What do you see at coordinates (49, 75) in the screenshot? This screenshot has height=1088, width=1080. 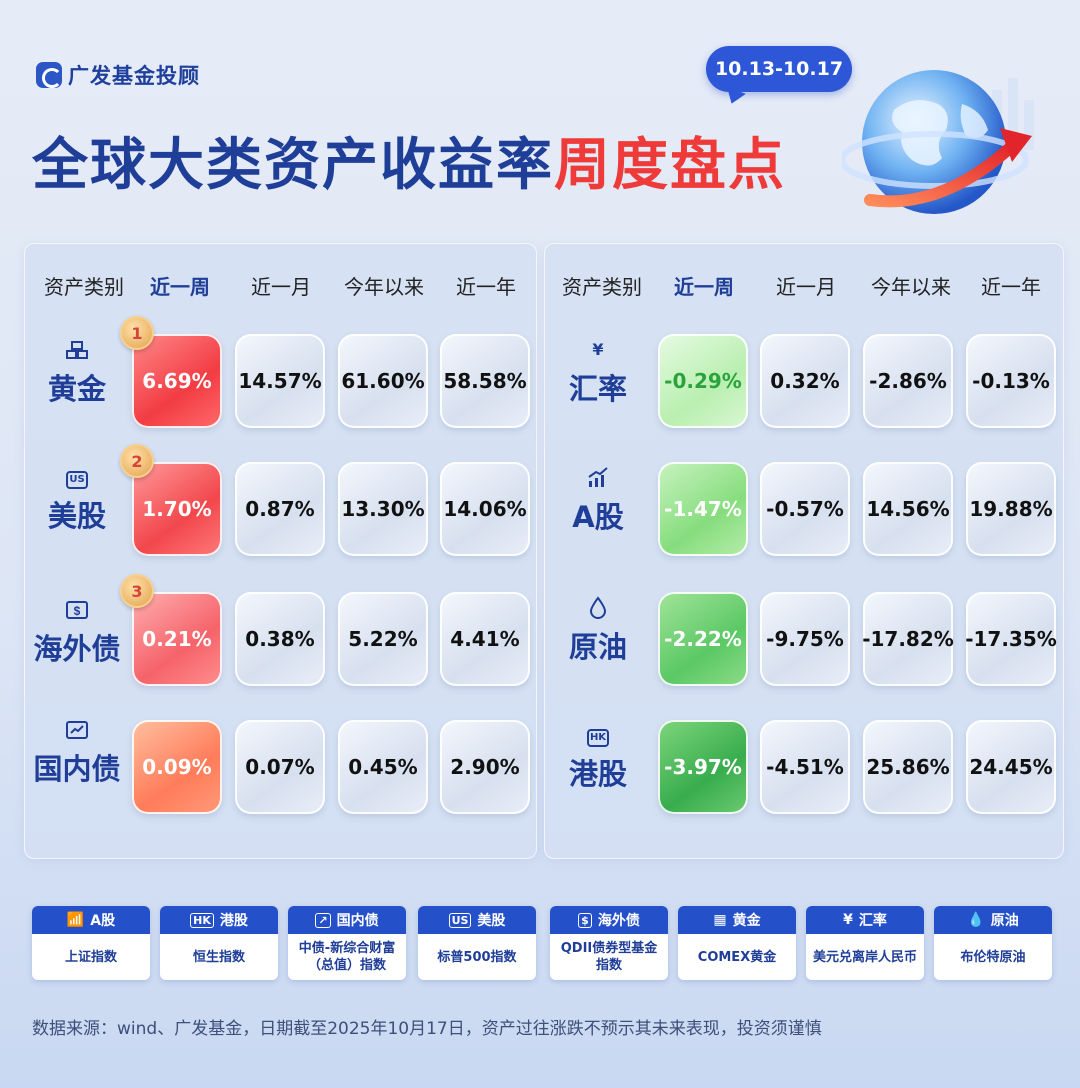 I see `gf-logo-icon` at bounding box center [49, 75].